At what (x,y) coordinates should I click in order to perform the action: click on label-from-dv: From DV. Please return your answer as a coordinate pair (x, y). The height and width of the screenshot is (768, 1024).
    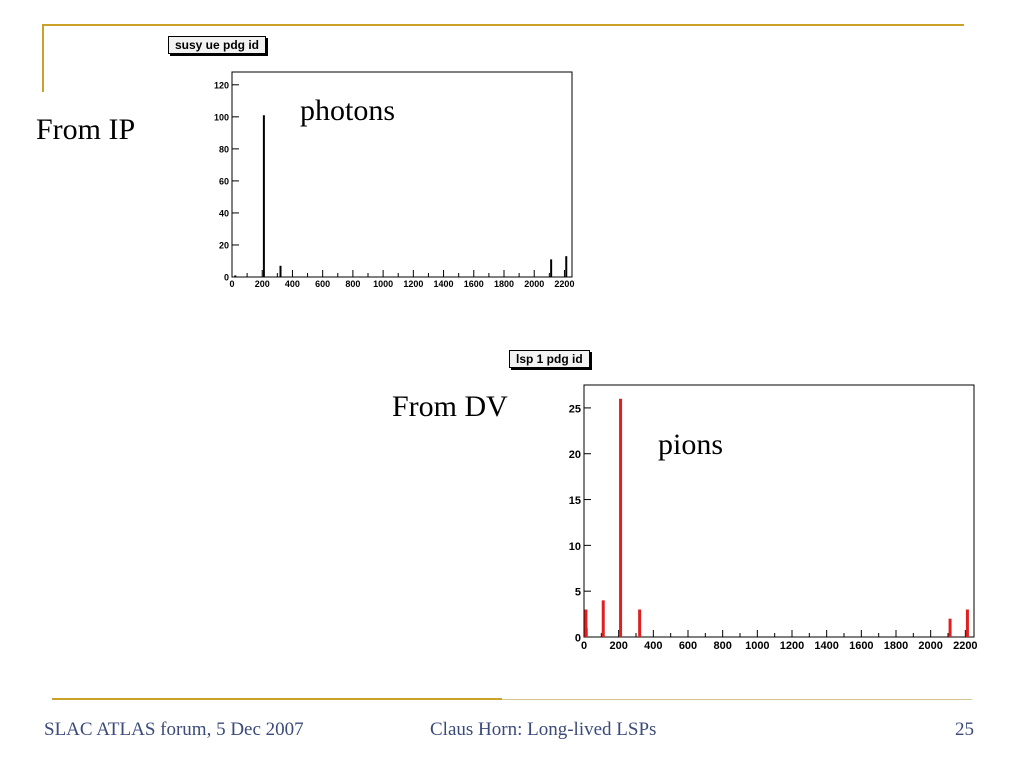
    Looking at the image, I should click on (450, 406).